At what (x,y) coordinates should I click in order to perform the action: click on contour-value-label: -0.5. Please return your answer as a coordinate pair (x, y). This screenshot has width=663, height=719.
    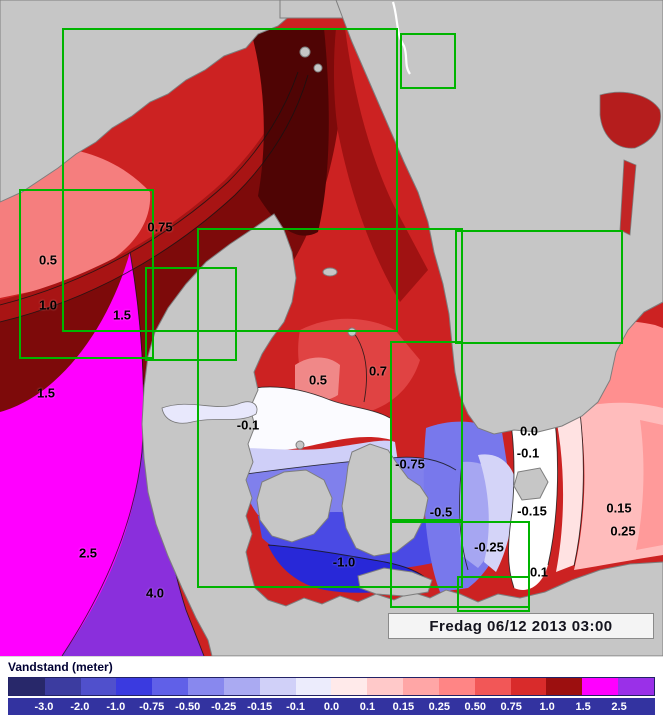
    Looking at the image, I should click on (441, 512).